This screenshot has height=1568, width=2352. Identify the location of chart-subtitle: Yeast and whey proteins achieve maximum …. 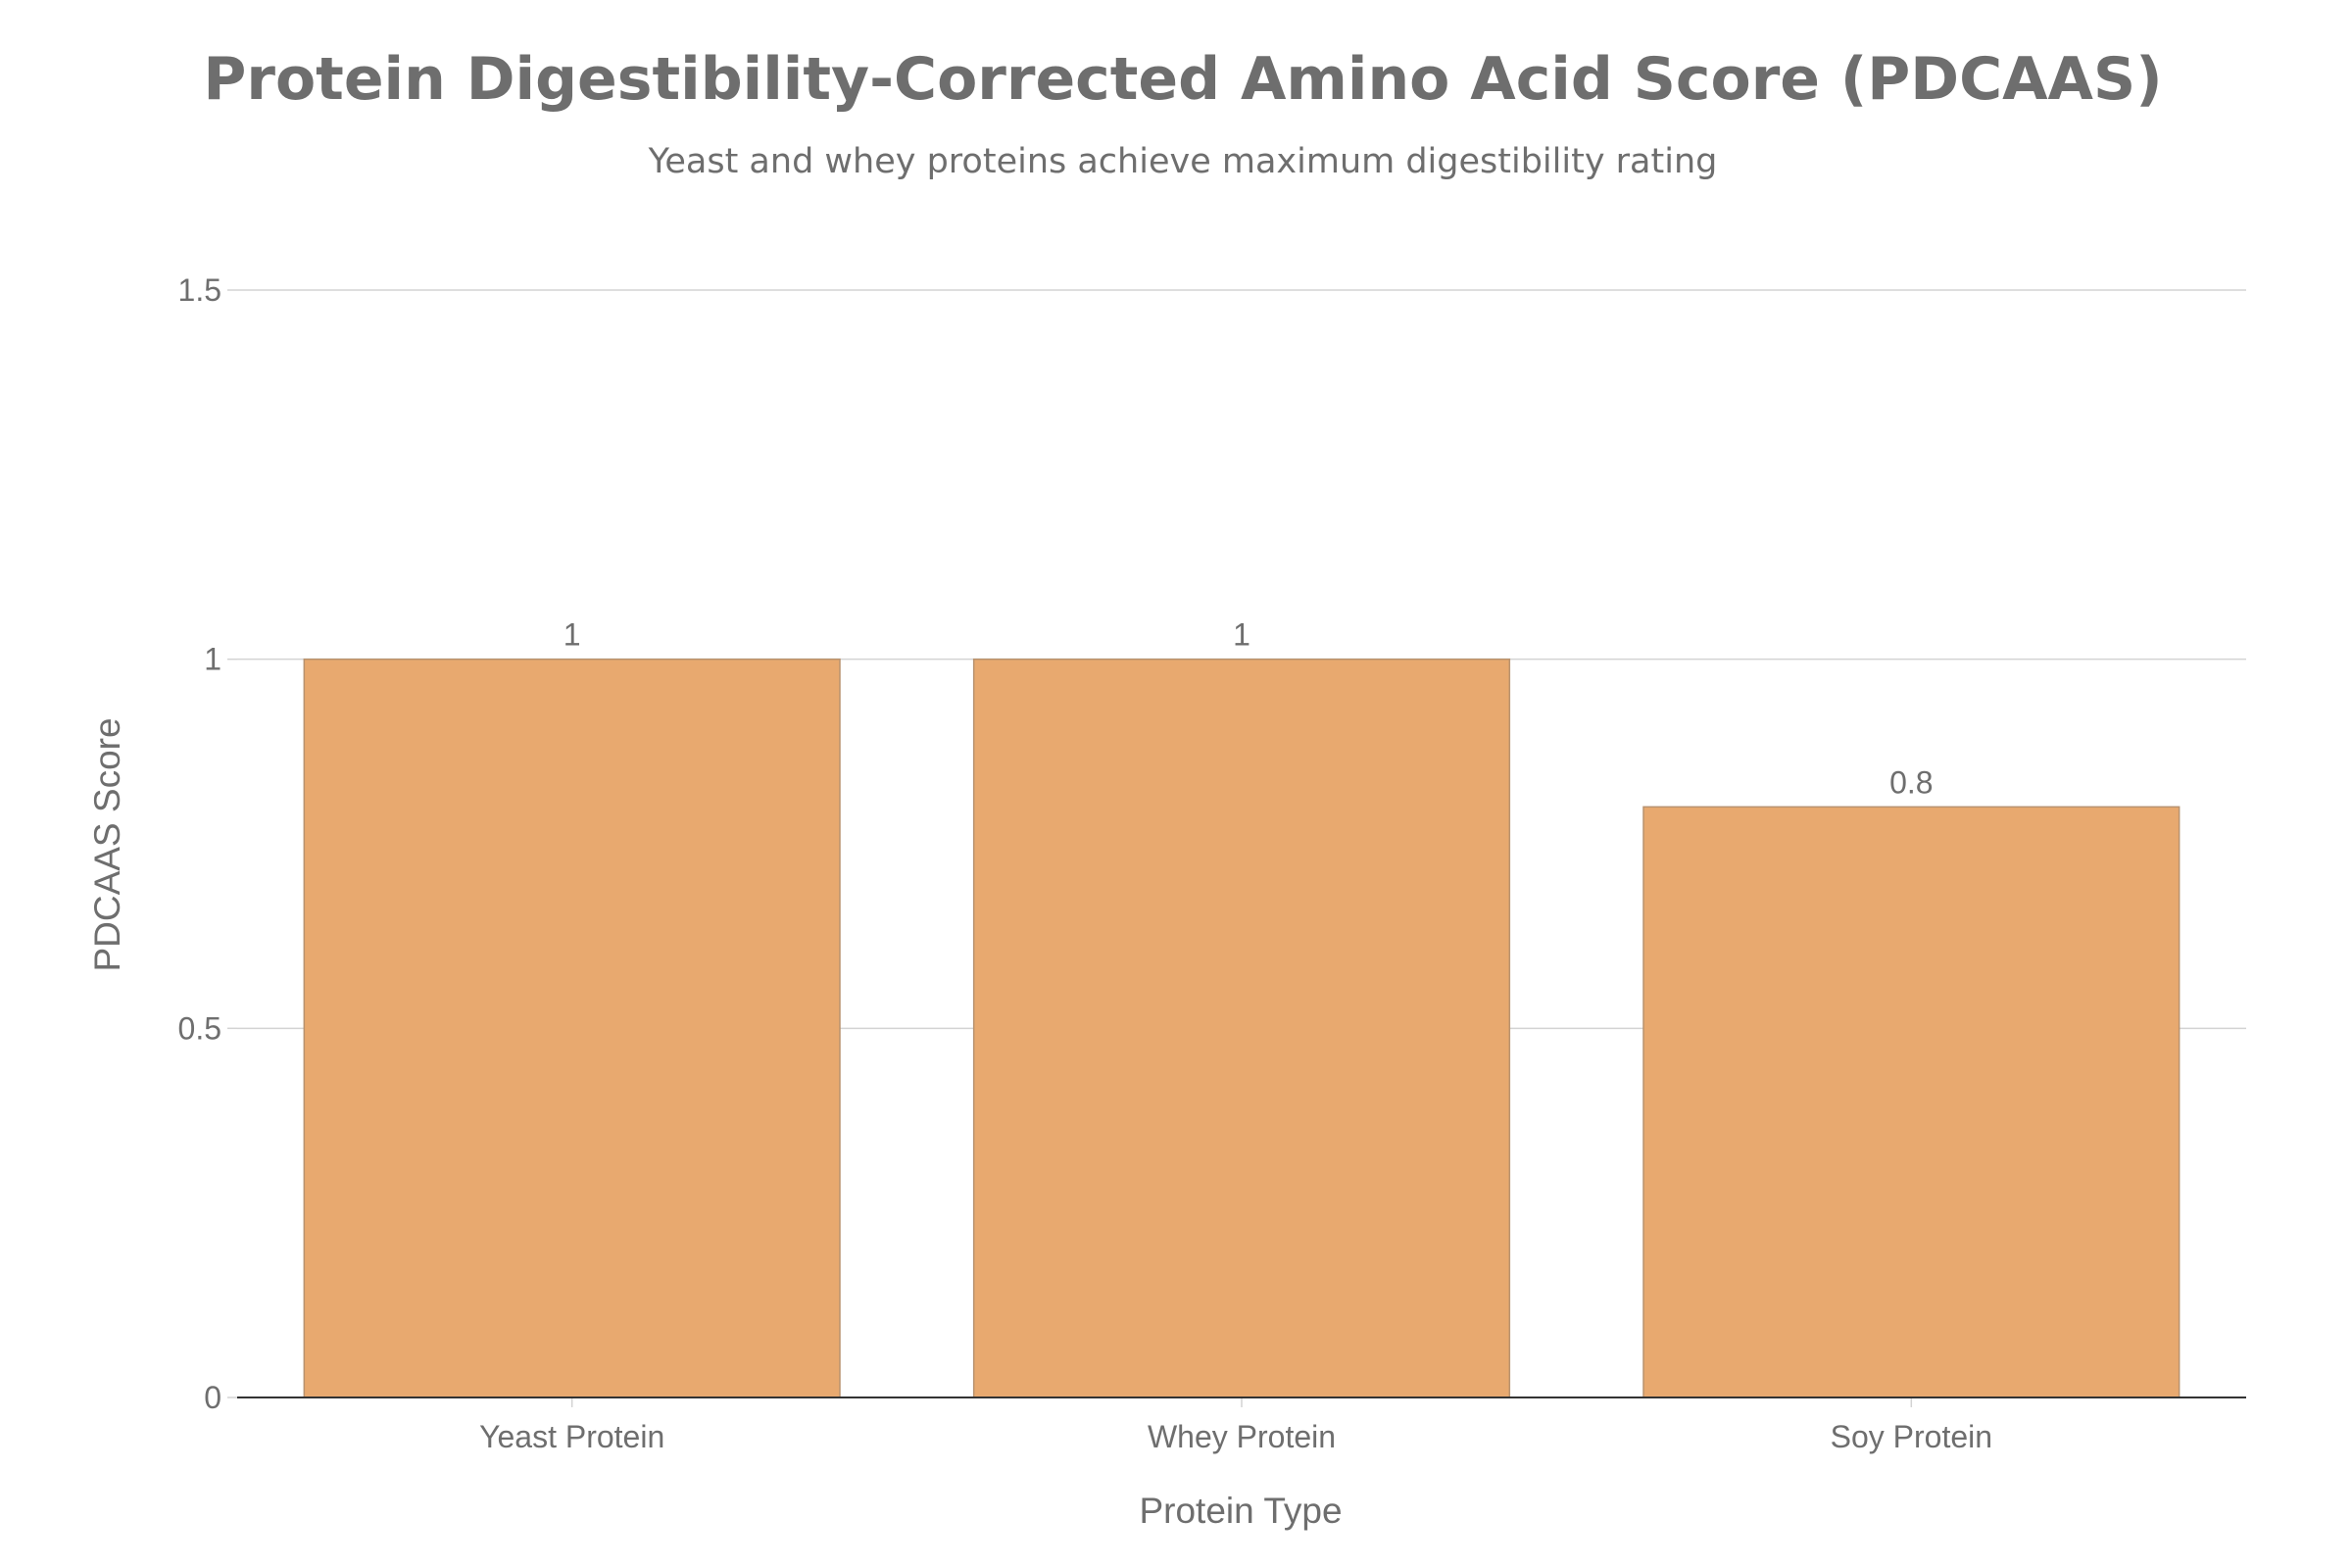
(1183, 161).